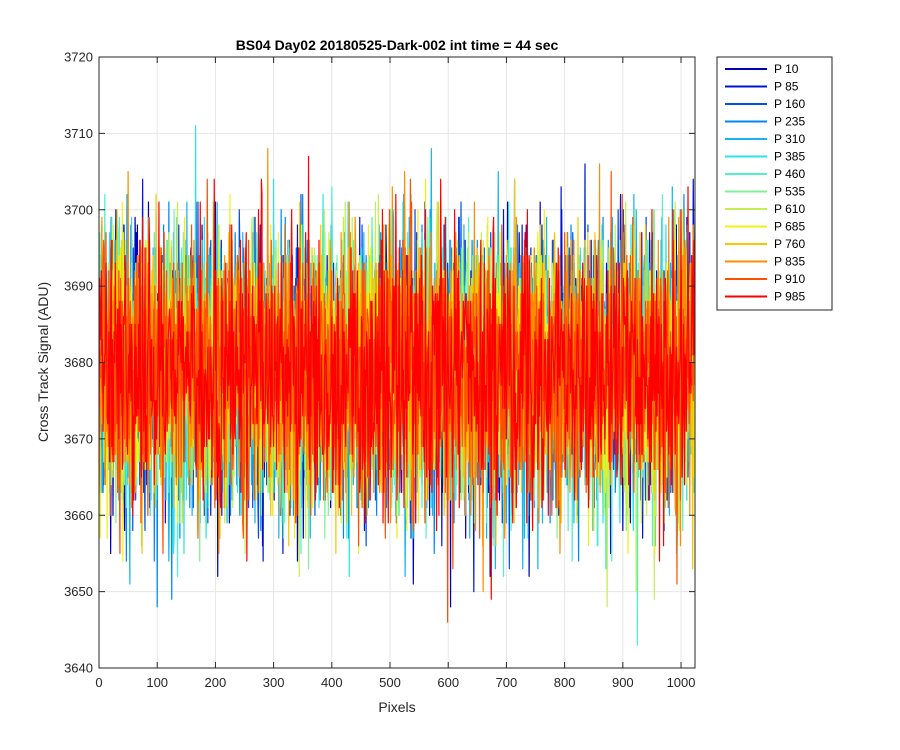  What do you see at coordinates (216, 682) in the screenshot?
I see `x-tick-label: 200` at bounding box center [216, 682].